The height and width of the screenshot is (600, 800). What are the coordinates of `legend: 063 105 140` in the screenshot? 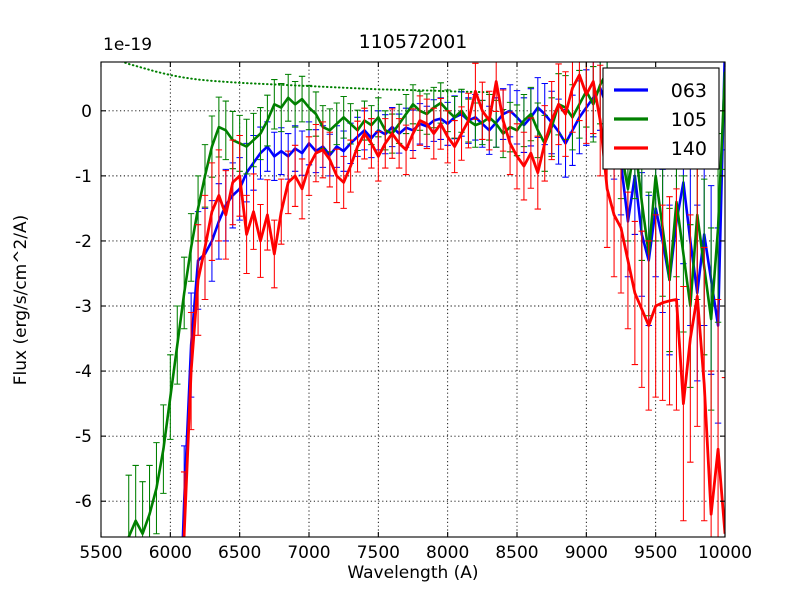 It's located at (661, 118).